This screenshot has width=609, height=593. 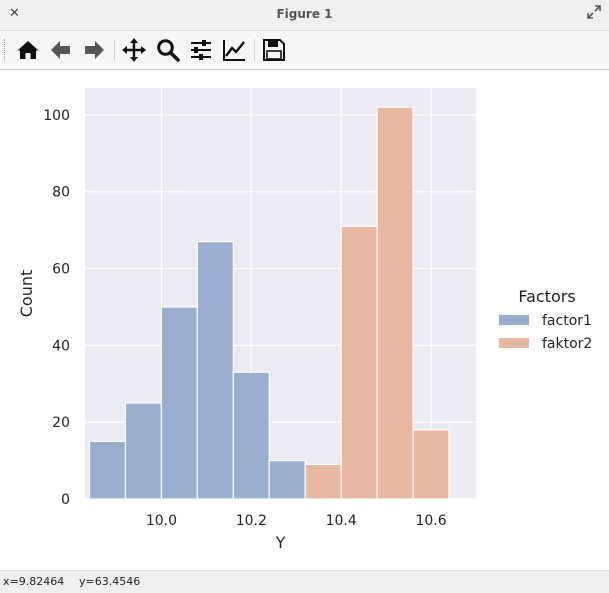 What do you see at coordinates (161, 521) in the screenshot?
I see `x-tick-label: 10.0` at bounding box center [161, 521].